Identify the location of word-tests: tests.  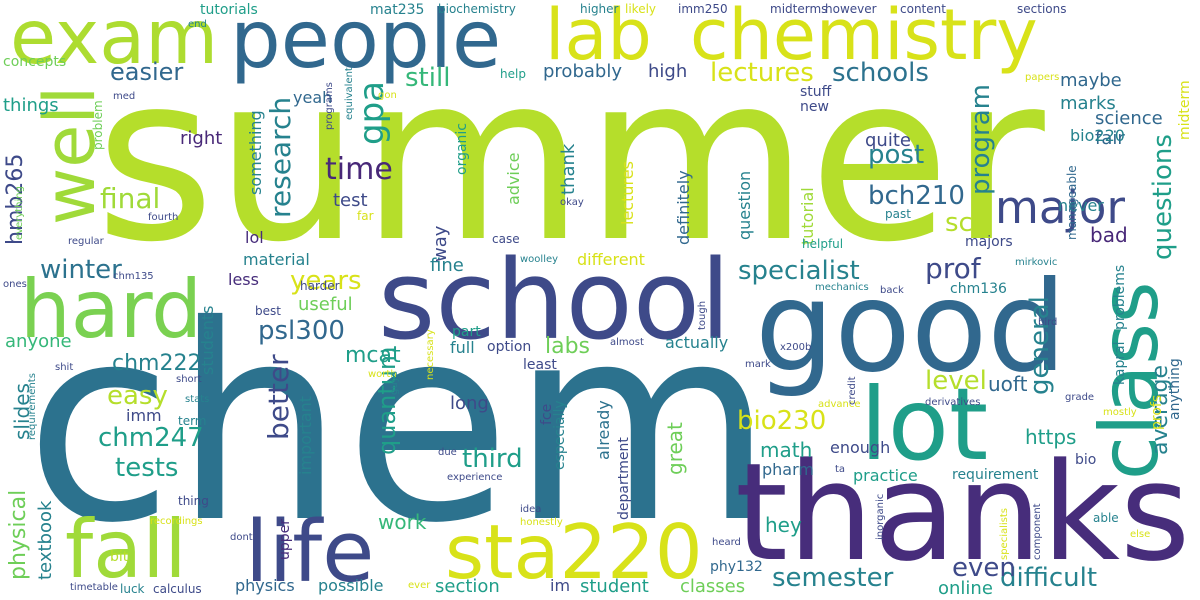
(147, 468).